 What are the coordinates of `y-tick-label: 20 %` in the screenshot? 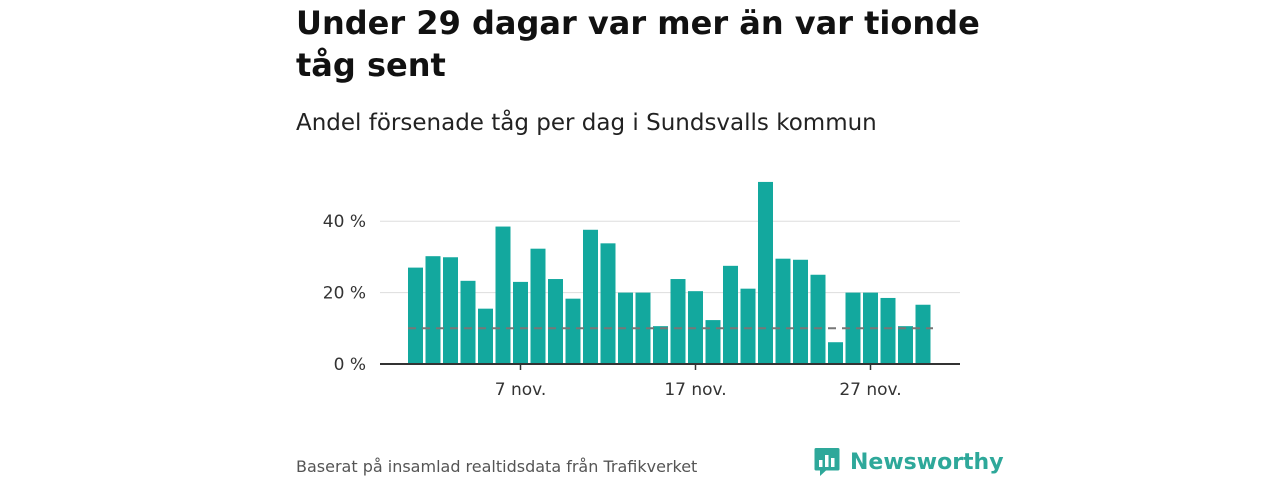 It's located at (344, 294).